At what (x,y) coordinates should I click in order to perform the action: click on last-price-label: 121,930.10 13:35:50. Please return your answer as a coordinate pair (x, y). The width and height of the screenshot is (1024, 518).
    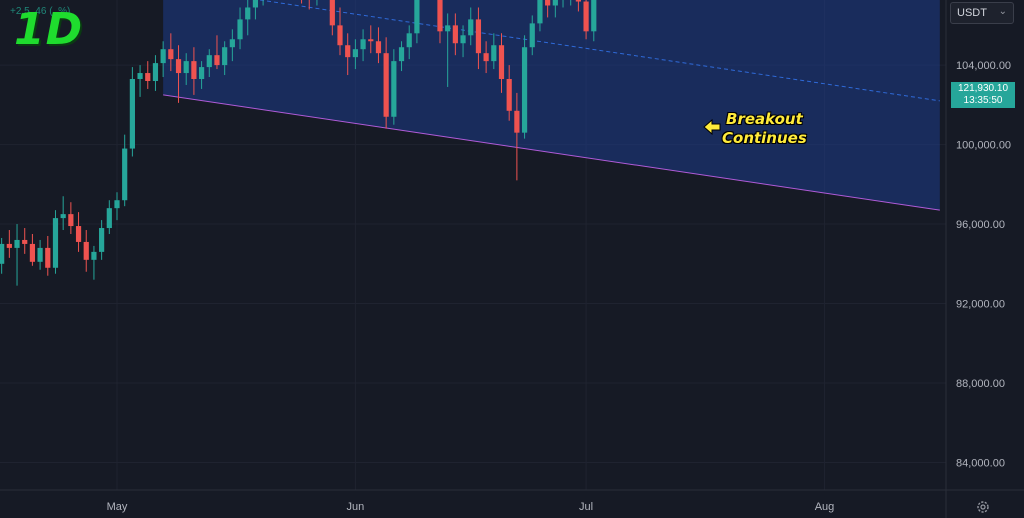
    Looking at the image, I should click on (983, 95).